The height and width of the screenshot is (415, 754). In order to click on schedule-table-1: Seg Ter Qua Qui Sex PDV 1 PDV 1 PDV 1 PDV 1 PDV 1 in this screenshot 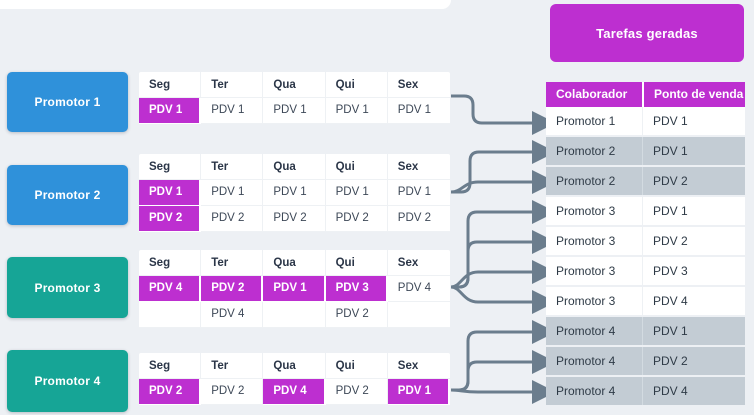, I will do `click(294, 98)`.